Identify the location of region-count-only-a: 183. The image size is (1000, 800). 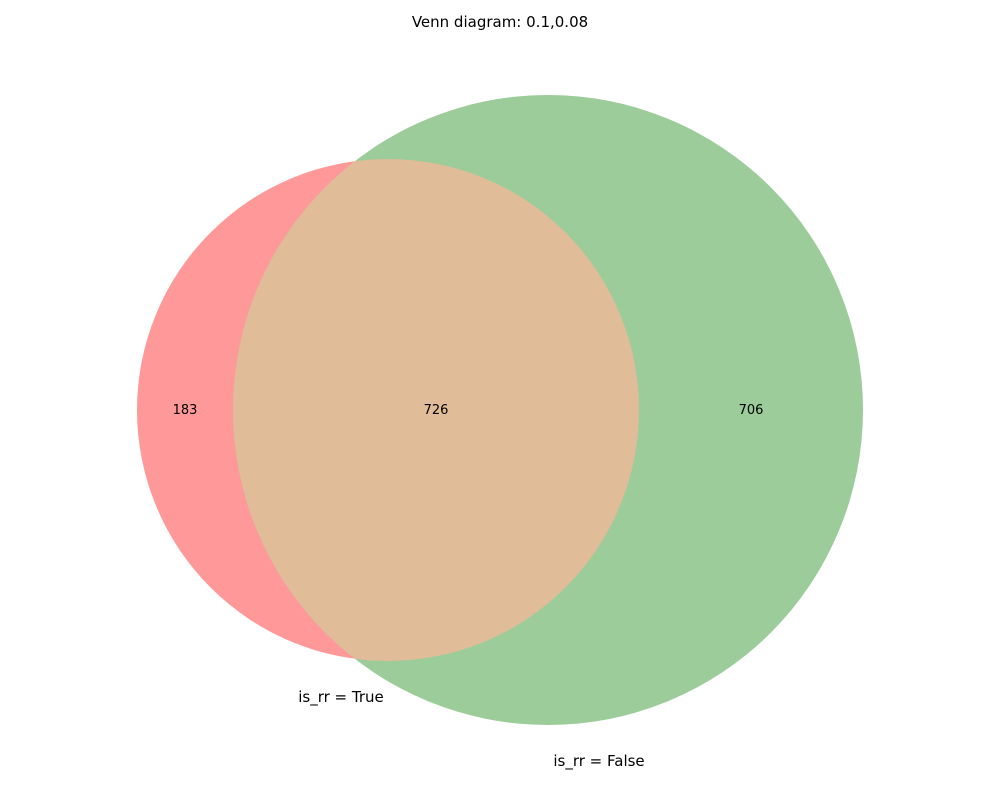
(185, 410).